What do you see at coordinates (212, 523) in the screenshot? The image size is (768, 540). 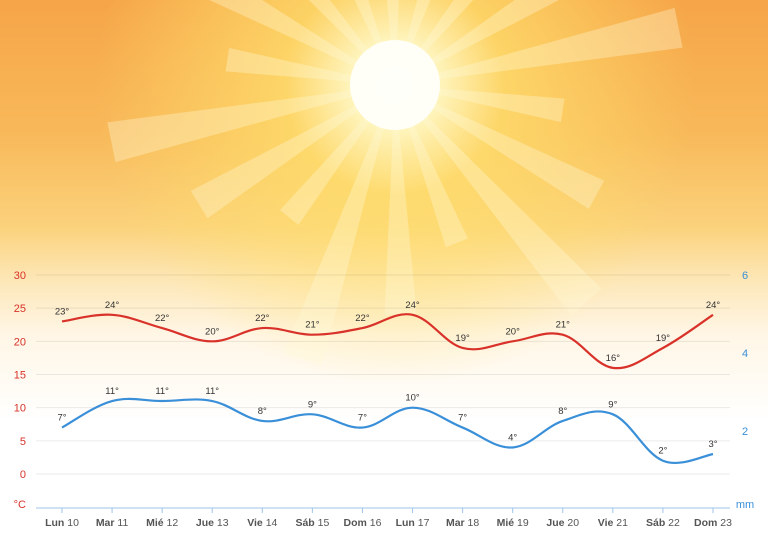 I see `x-tick-label: Jue 13` at bounding box center [212, 523].